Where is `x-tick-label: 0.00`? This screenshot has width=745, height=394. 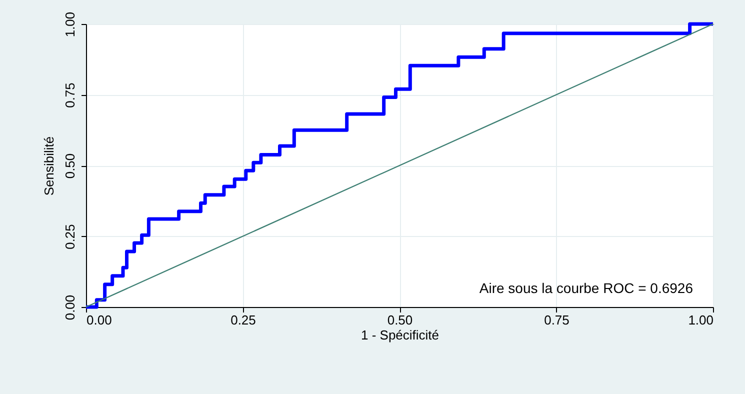 x-tick-label: 0.00 is located at coordinates (99, 320).